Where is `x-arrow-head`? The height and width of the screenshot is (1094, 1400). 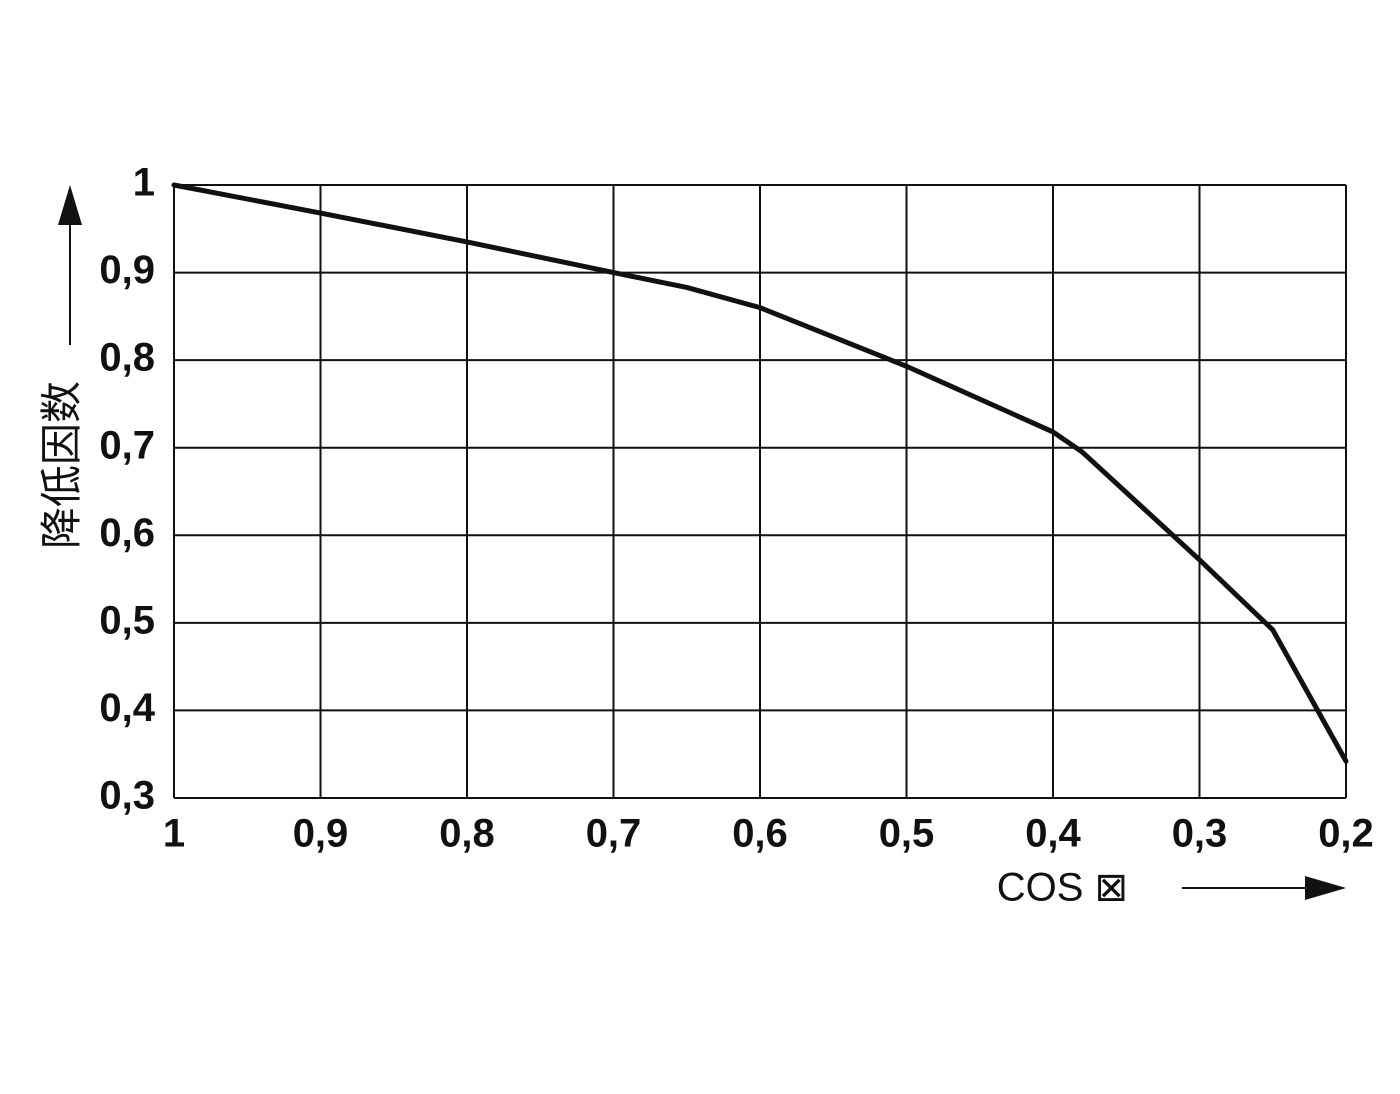 x-arrow-head is located at coordinates (1325, 888).